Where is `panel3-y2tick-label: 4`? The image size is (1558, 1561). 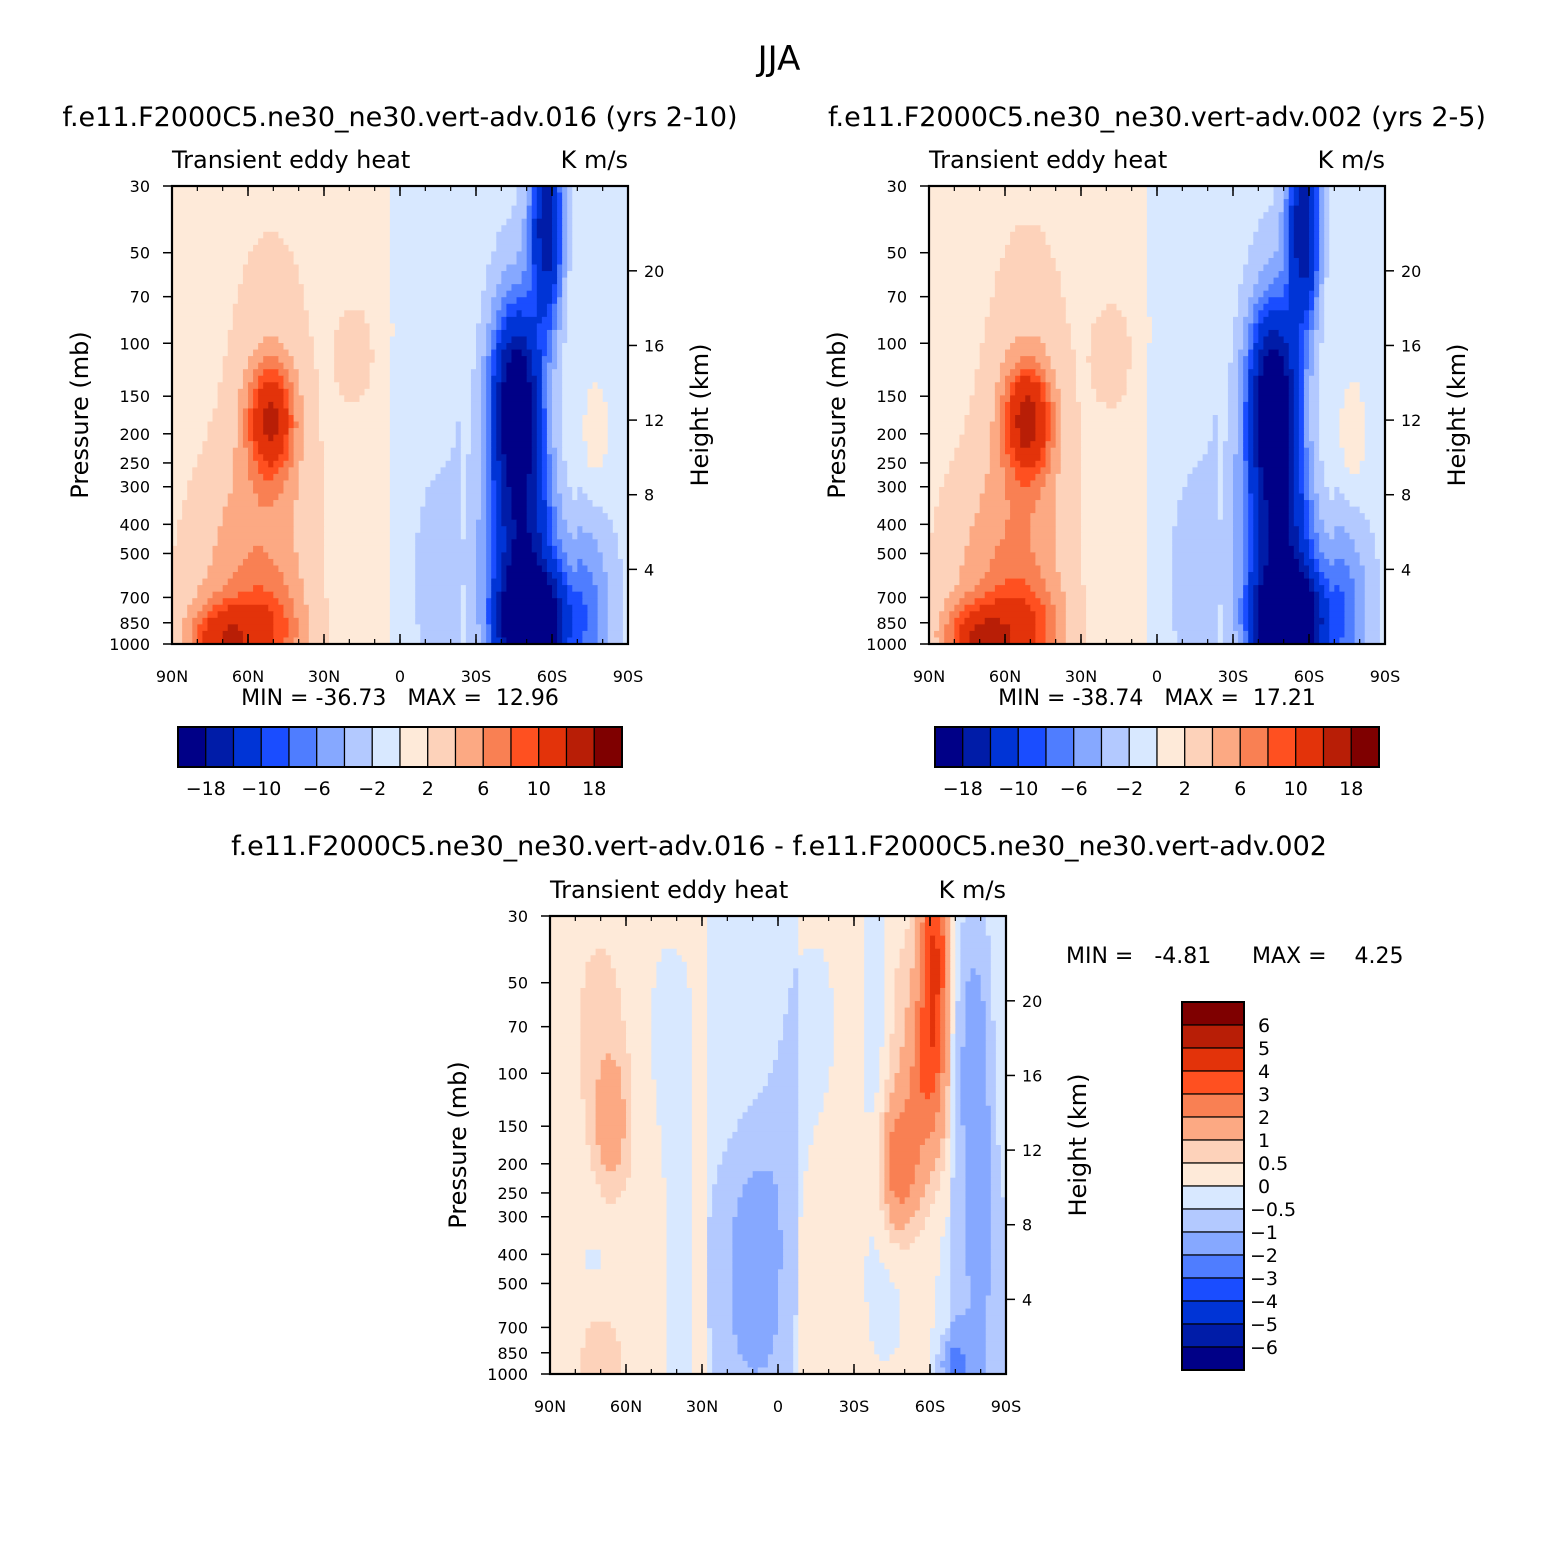 panel3-y2tick-label: 4 is located at coordinates (1027, 1299).